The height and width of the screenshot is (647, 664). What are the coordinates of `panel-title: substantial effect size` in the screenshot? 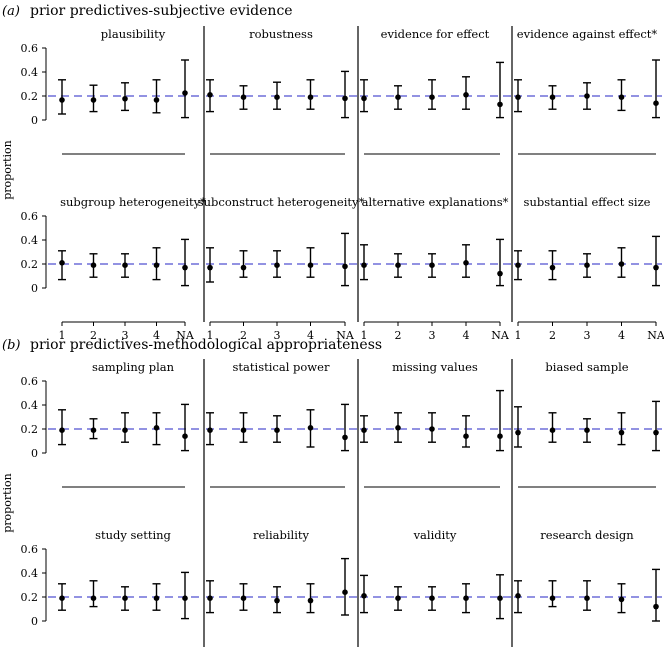 It's located at (587, 202).